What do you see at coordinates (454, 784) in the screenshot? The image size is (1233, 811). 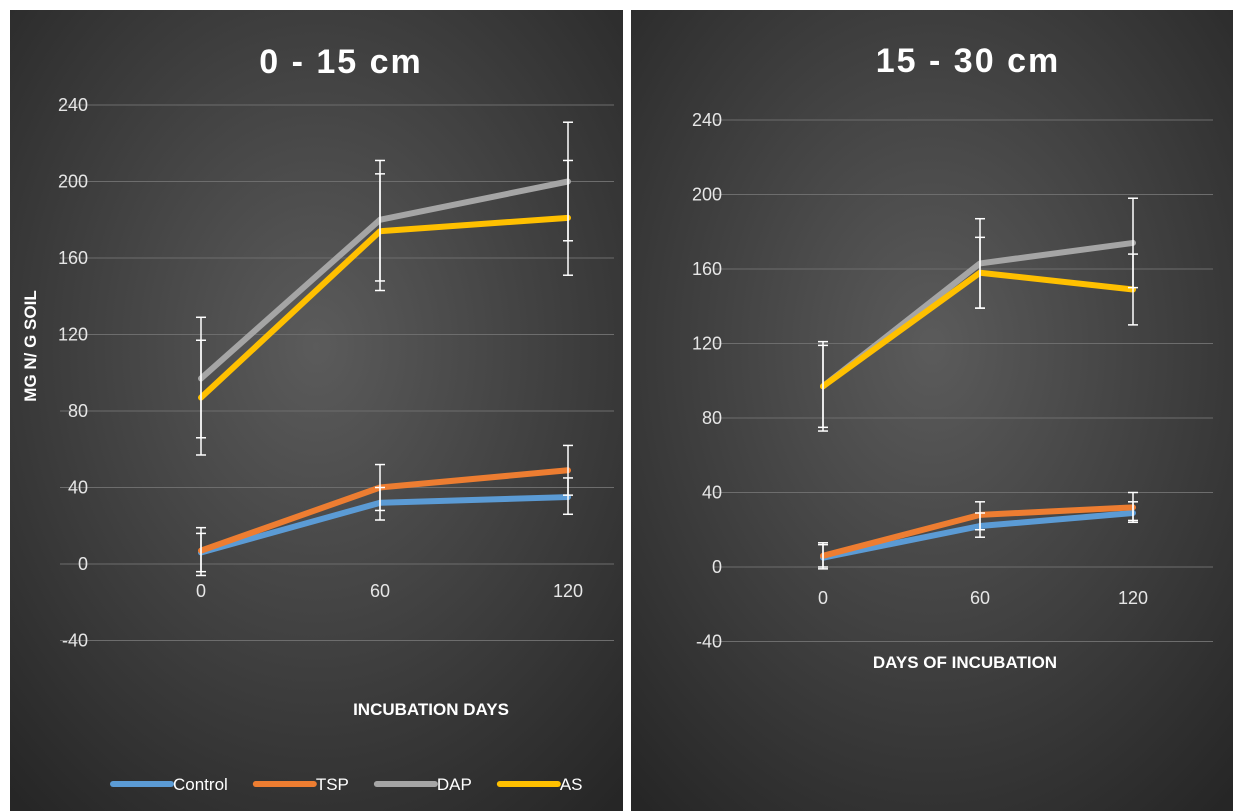 I see `legend-label: DAP` at bounding box center [454, 784].